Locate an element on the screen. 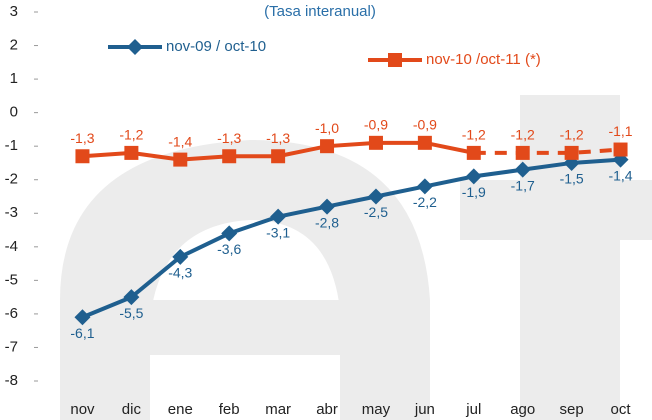 Image resolution: width=652 pixels, height=420 pixels. y-tick-label: 3 is located at coordinates (14, 11).